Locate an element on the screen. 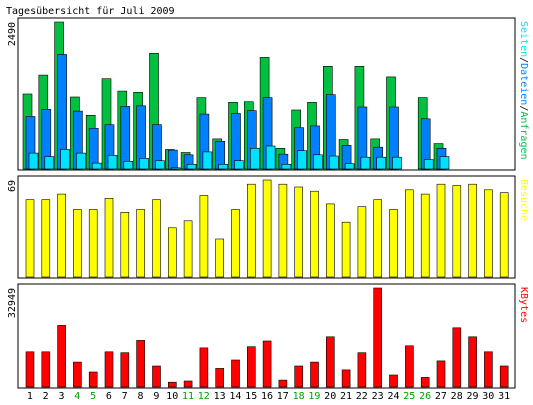  hits-legend-part: Dateien is located at coordinates (523, 84).